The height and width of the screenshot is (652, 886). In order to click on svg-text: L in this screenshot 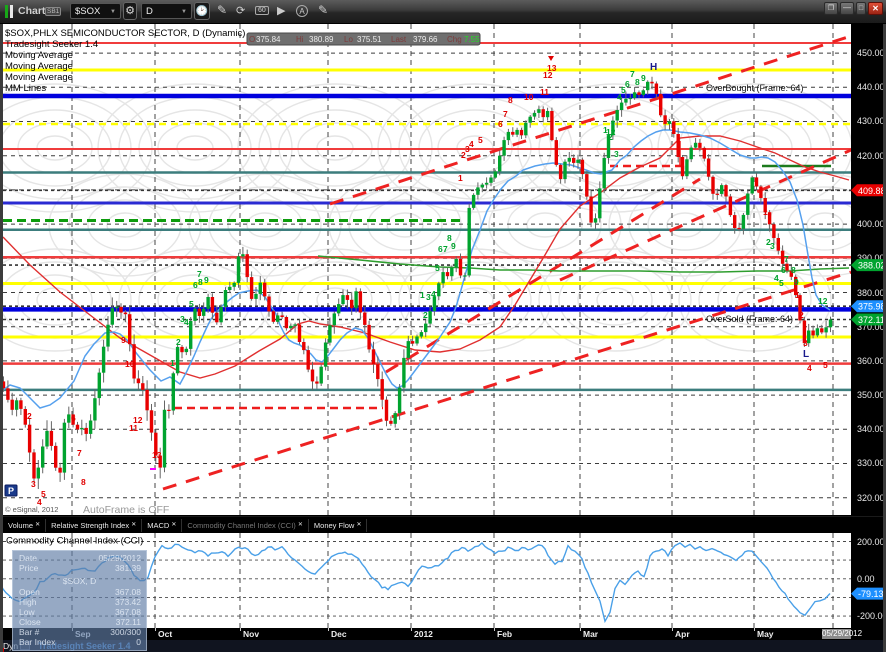, I will do `click(806, 354)`.